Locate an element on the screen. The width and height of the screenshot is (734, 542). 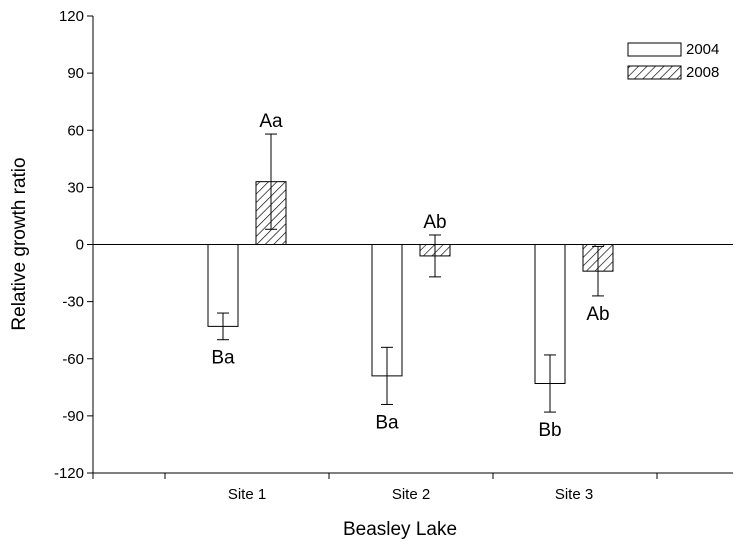
x-tick-label: Site 3 is located at coordinates (574, 494).